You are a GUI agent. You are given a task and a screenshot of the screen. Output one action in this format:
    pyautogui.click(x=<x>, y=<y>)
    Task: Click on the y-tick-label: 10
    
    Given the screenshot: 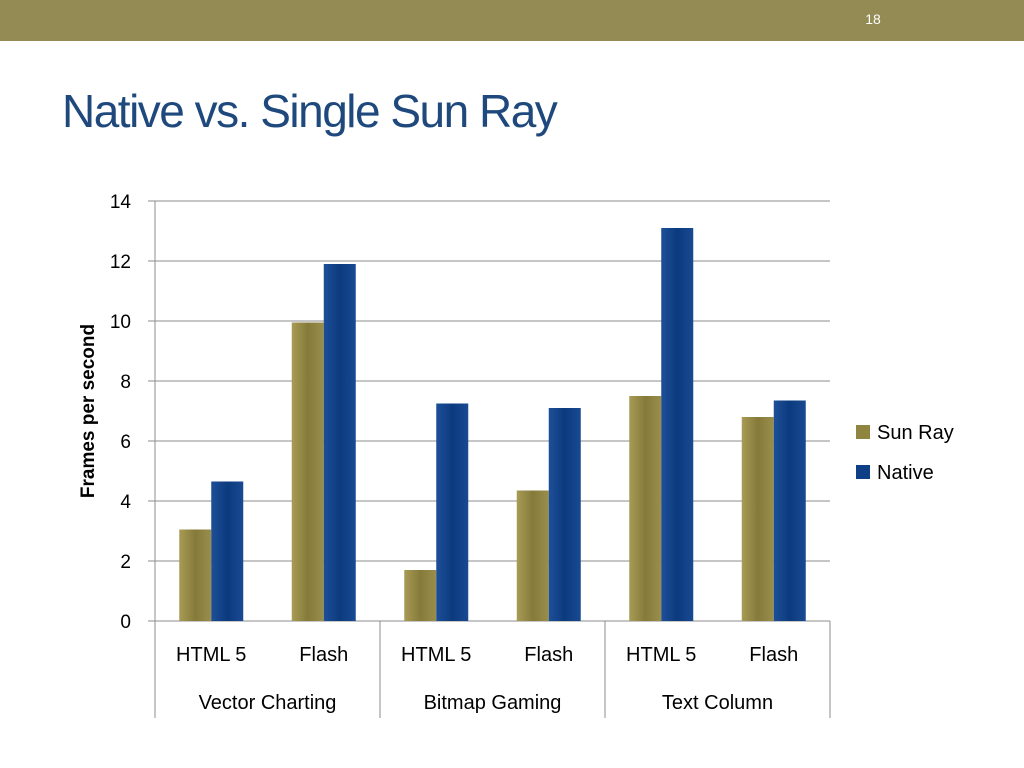 What is the action you would take?
    pyautogui.click(x=120, y=322)
    